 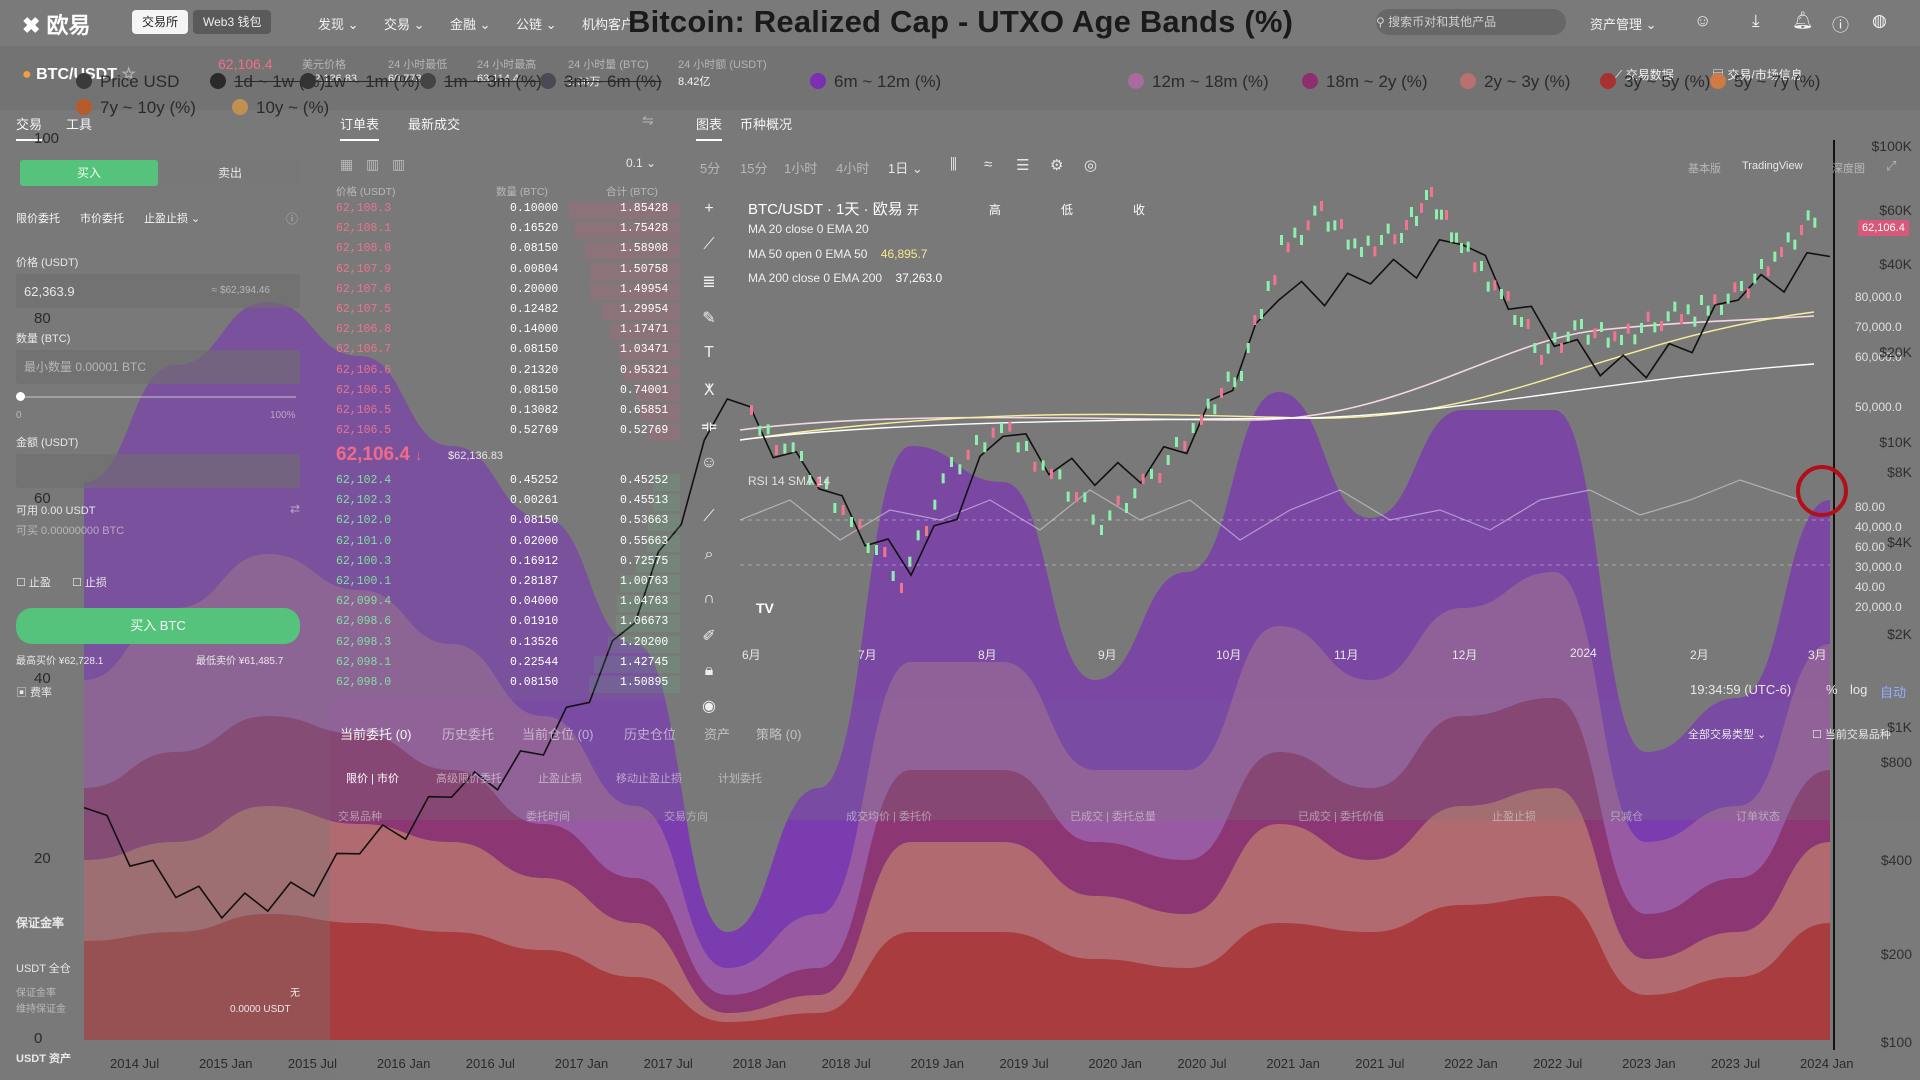 I want to click on download-icon: ⤓, so click(x=1756, y=20).